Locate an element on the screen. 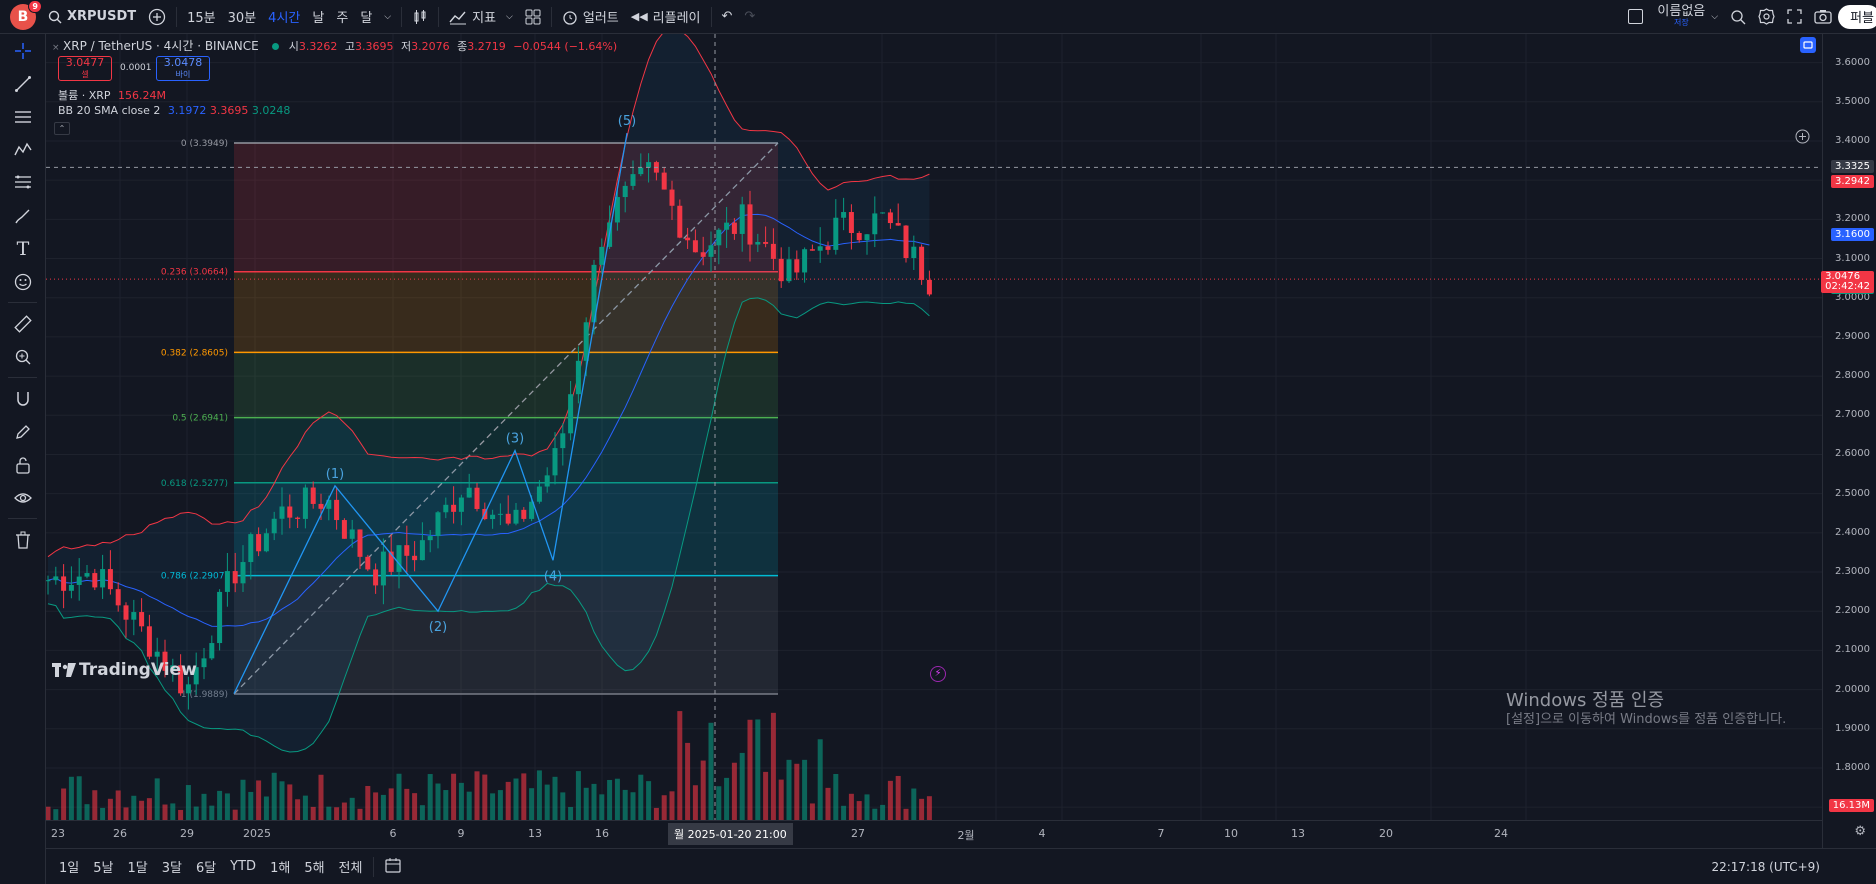  settings-button is located at coordinates (1766, 17).